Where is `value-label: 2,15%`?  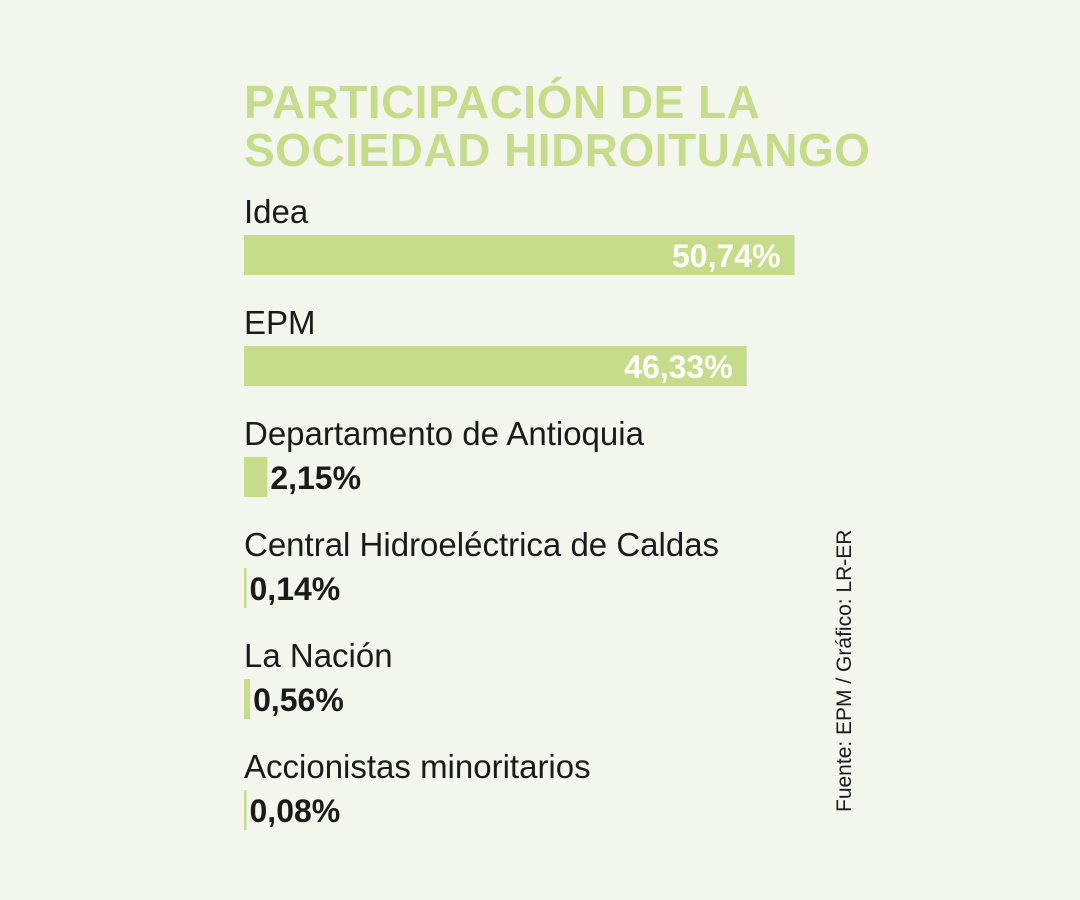 value-label: 2,15% is located at coordinates (315, 478).